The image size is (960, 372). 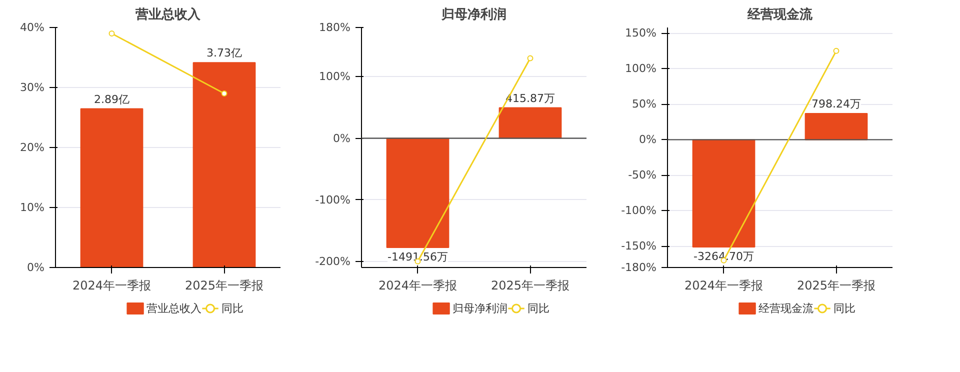 I want to click on data-label: 2.89亿, so click(x=112, y=99).